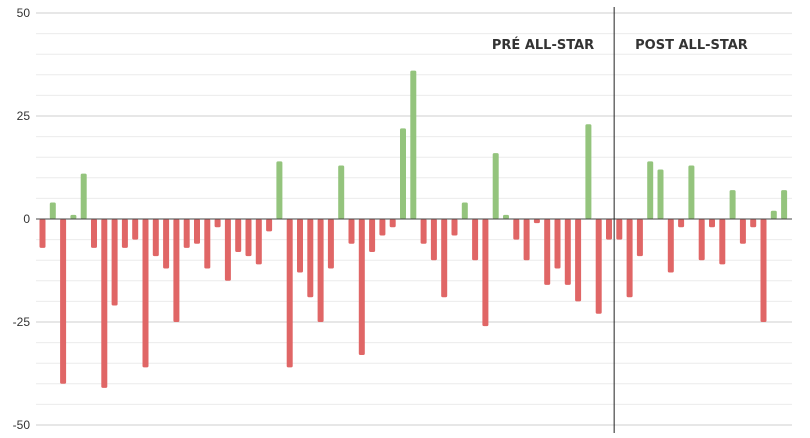 This screenshot has height=438, width=810. What do you see at coordinates (543, 45) in the screenshot?
I see `section-label-pre-all-star: PRÉ ALL-STAR` at bounding box center [543, 45].